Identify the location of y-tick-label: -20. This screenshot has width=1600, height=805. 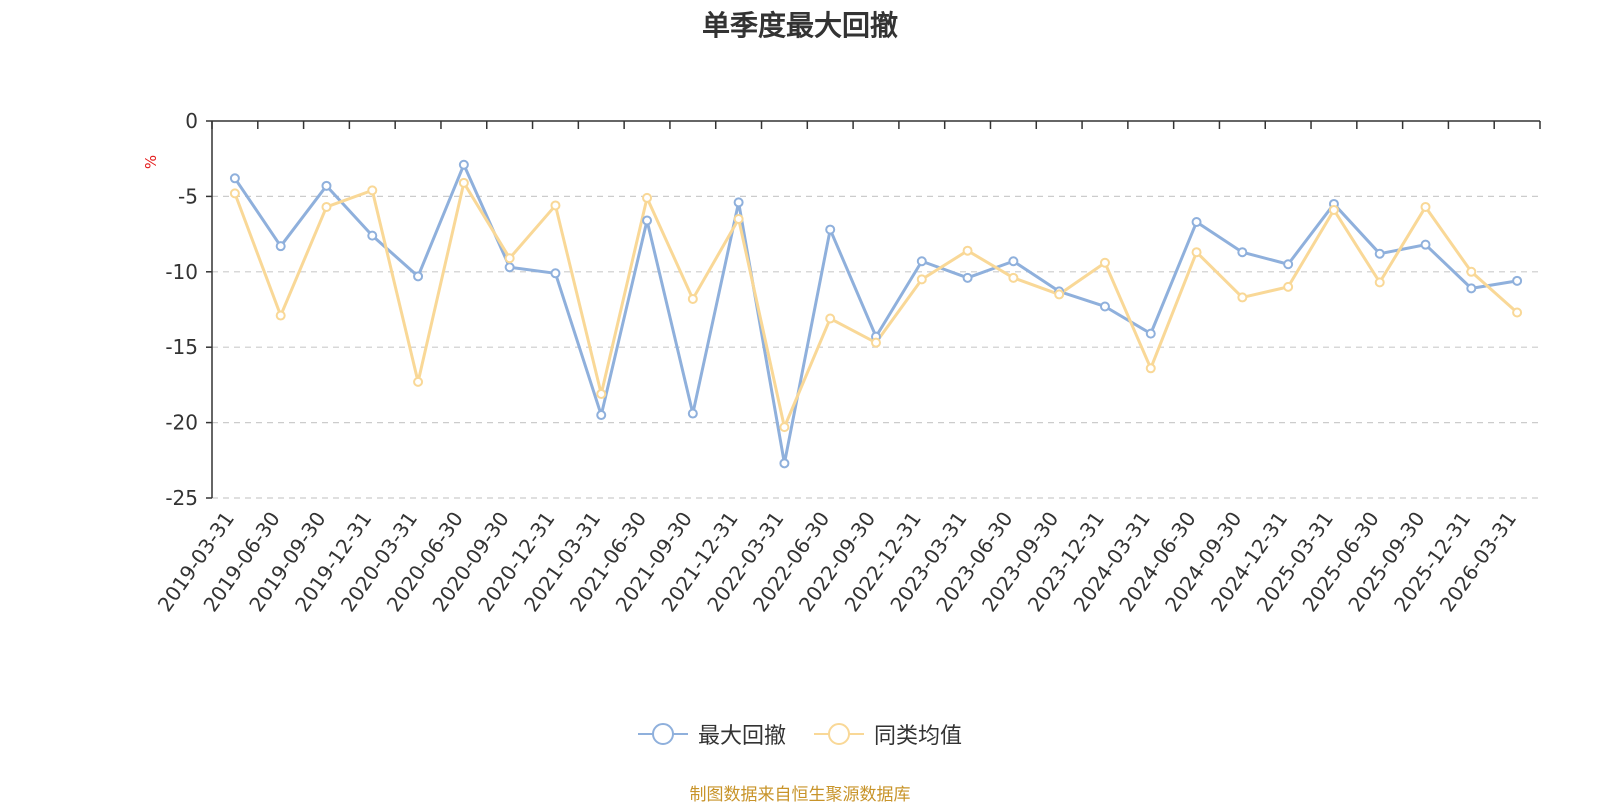
(181, 423).